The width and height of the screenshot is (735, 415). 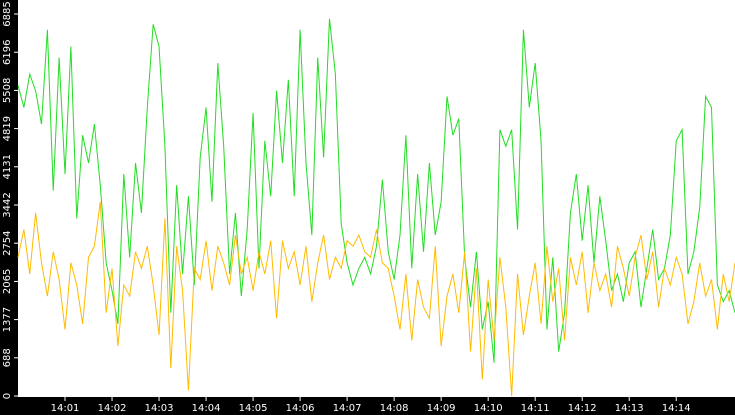 I want to click on x-tick-label: 14:09, so click(x=441, y=408).